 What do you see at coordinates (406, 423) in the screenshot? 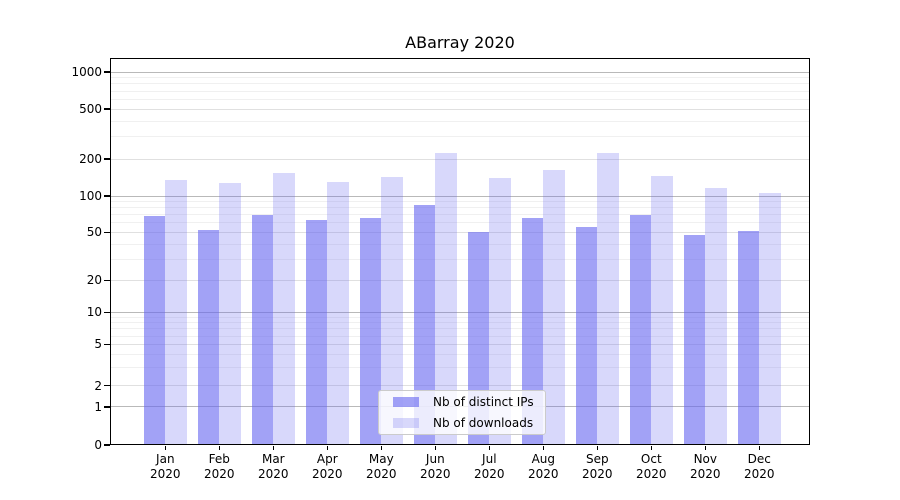
I see `legend-swatch-downloads` at bounding box center [406, 423].